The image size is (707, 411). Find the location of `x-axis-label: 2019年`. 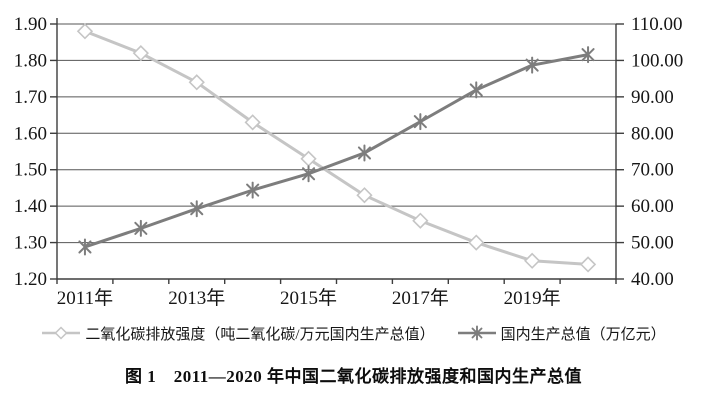

x-axis-label: 2019年 is located at coordinates (532, 298).